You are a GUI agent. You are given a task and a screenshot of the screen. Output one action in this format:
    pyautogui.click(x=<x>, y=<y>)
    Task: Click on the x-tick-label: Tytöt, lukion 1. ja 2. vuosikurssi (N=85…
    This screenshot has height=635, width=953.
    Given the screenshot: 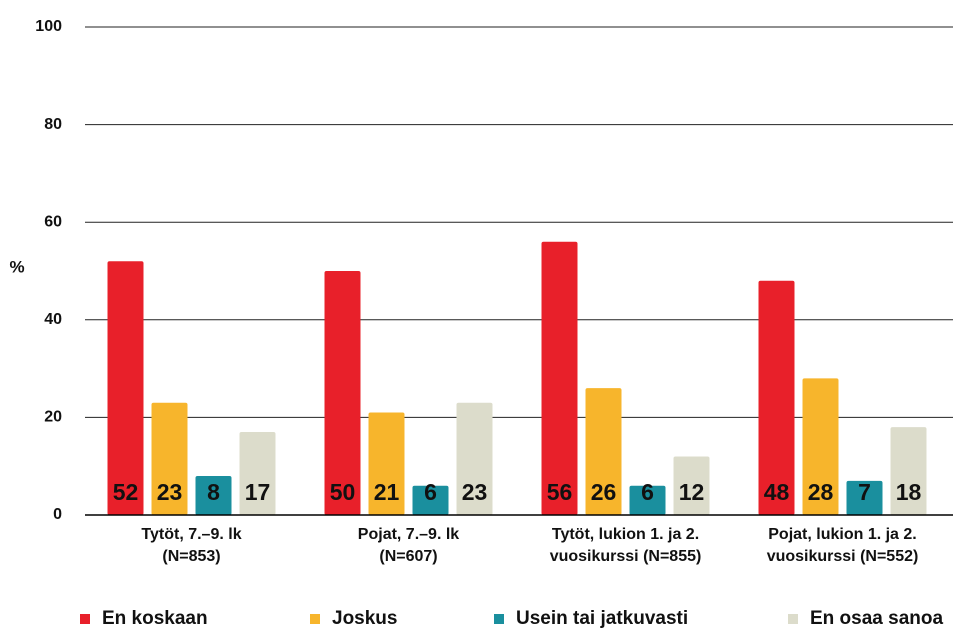 What is the action you would take?
    pyautogui.click(x=625, y=545)
    